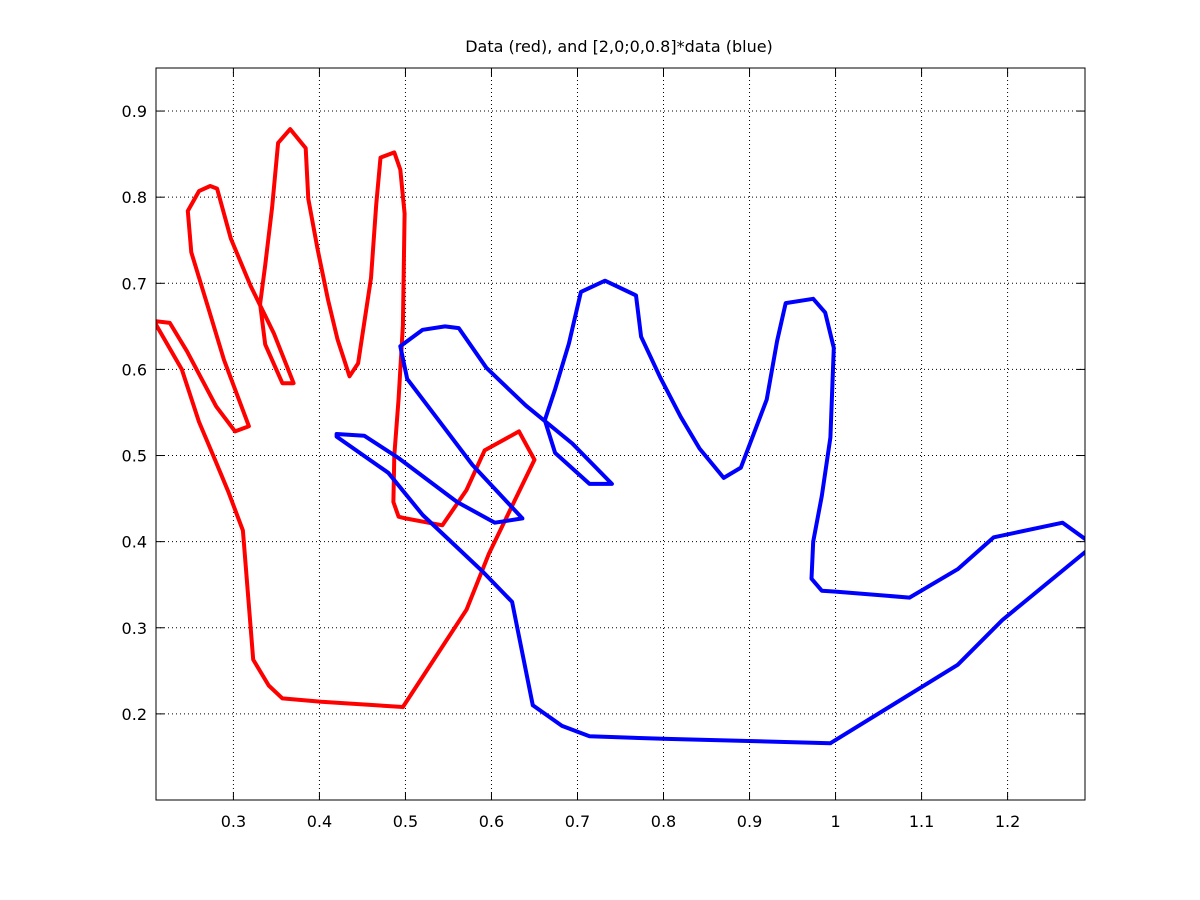 The image size is (1200, 900). I want to click on x-tick-label: 1.2, so click(1007, 821).